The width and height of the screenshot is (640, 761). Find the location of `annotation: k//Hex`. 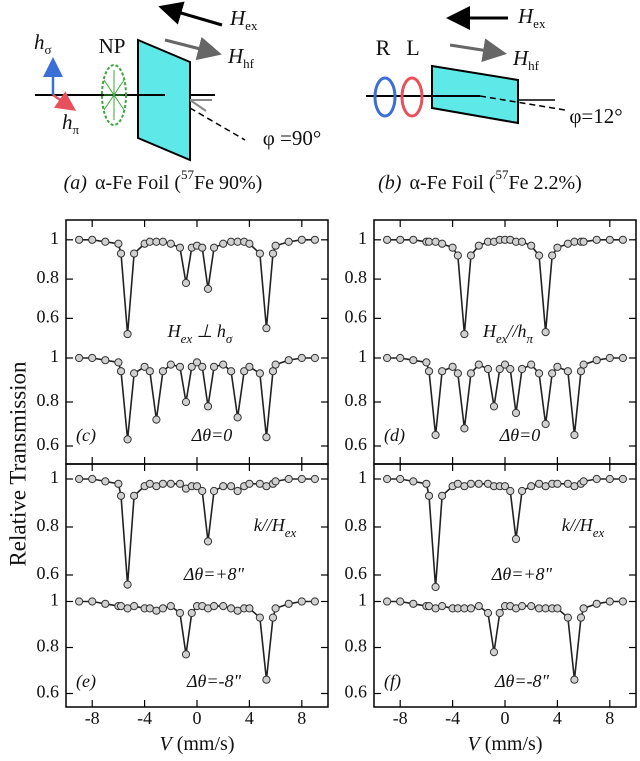

annotation: k//Hex is located at coordinates (275, 527).